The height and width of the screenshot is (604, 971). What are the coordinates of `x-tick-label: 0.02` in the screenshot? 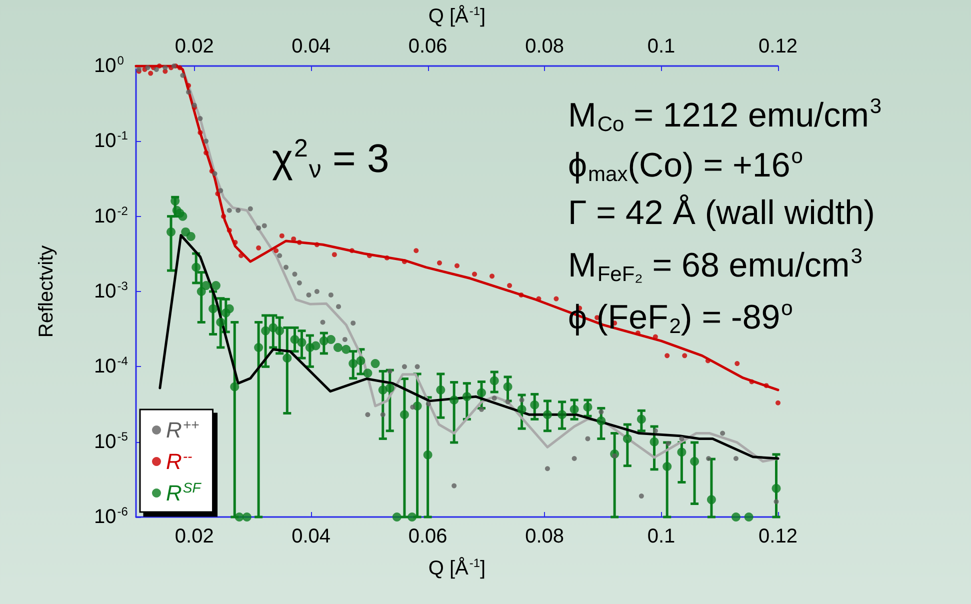 It's located at (194, 537).